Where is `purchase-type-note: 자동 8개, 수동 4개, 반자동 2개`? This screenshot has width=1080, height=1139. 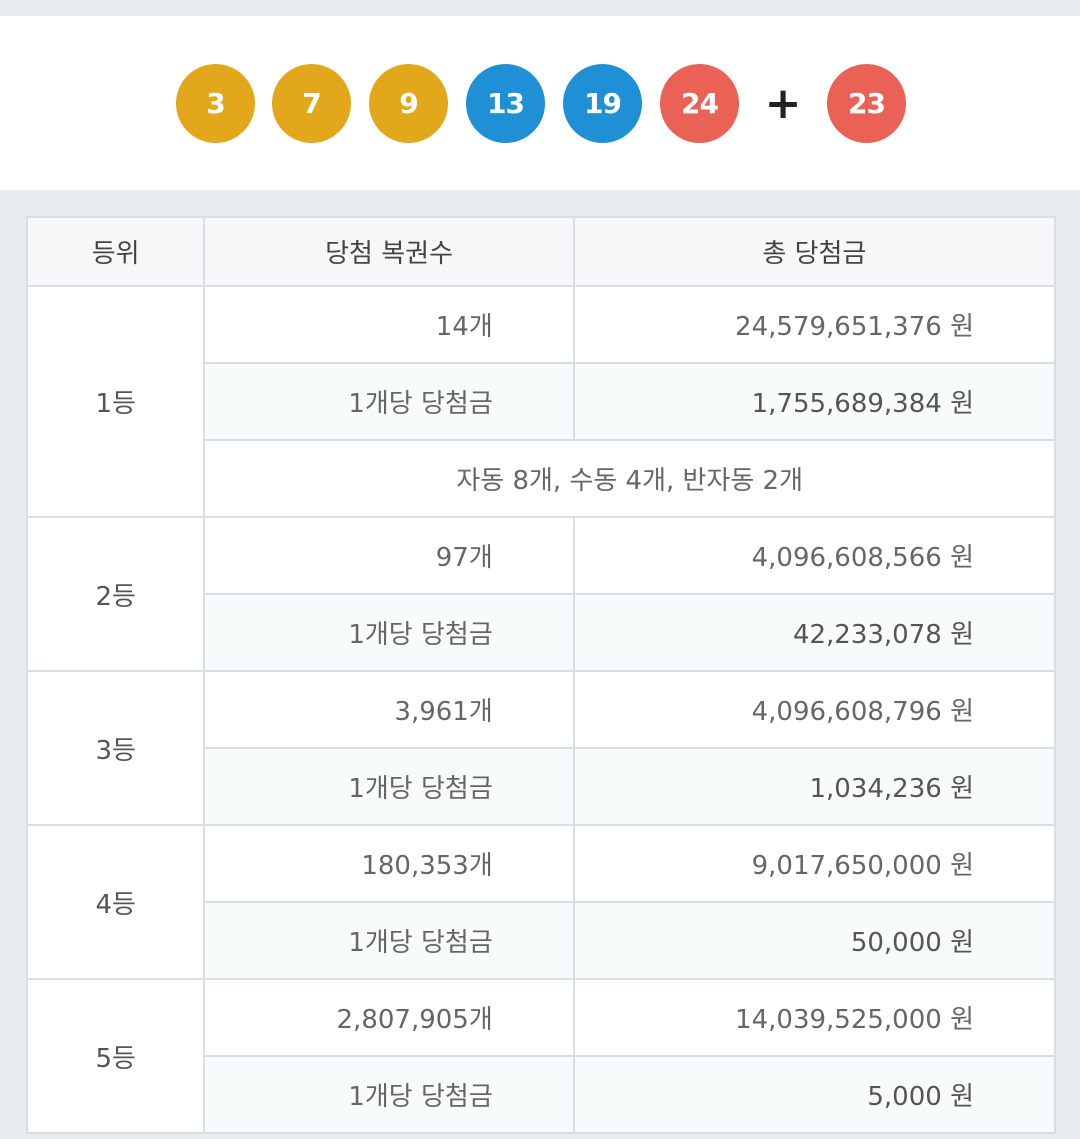 purchase-type-note: 자동 8개, 수동 4개, 반자동 2개 is located at coordinates (629, 478).